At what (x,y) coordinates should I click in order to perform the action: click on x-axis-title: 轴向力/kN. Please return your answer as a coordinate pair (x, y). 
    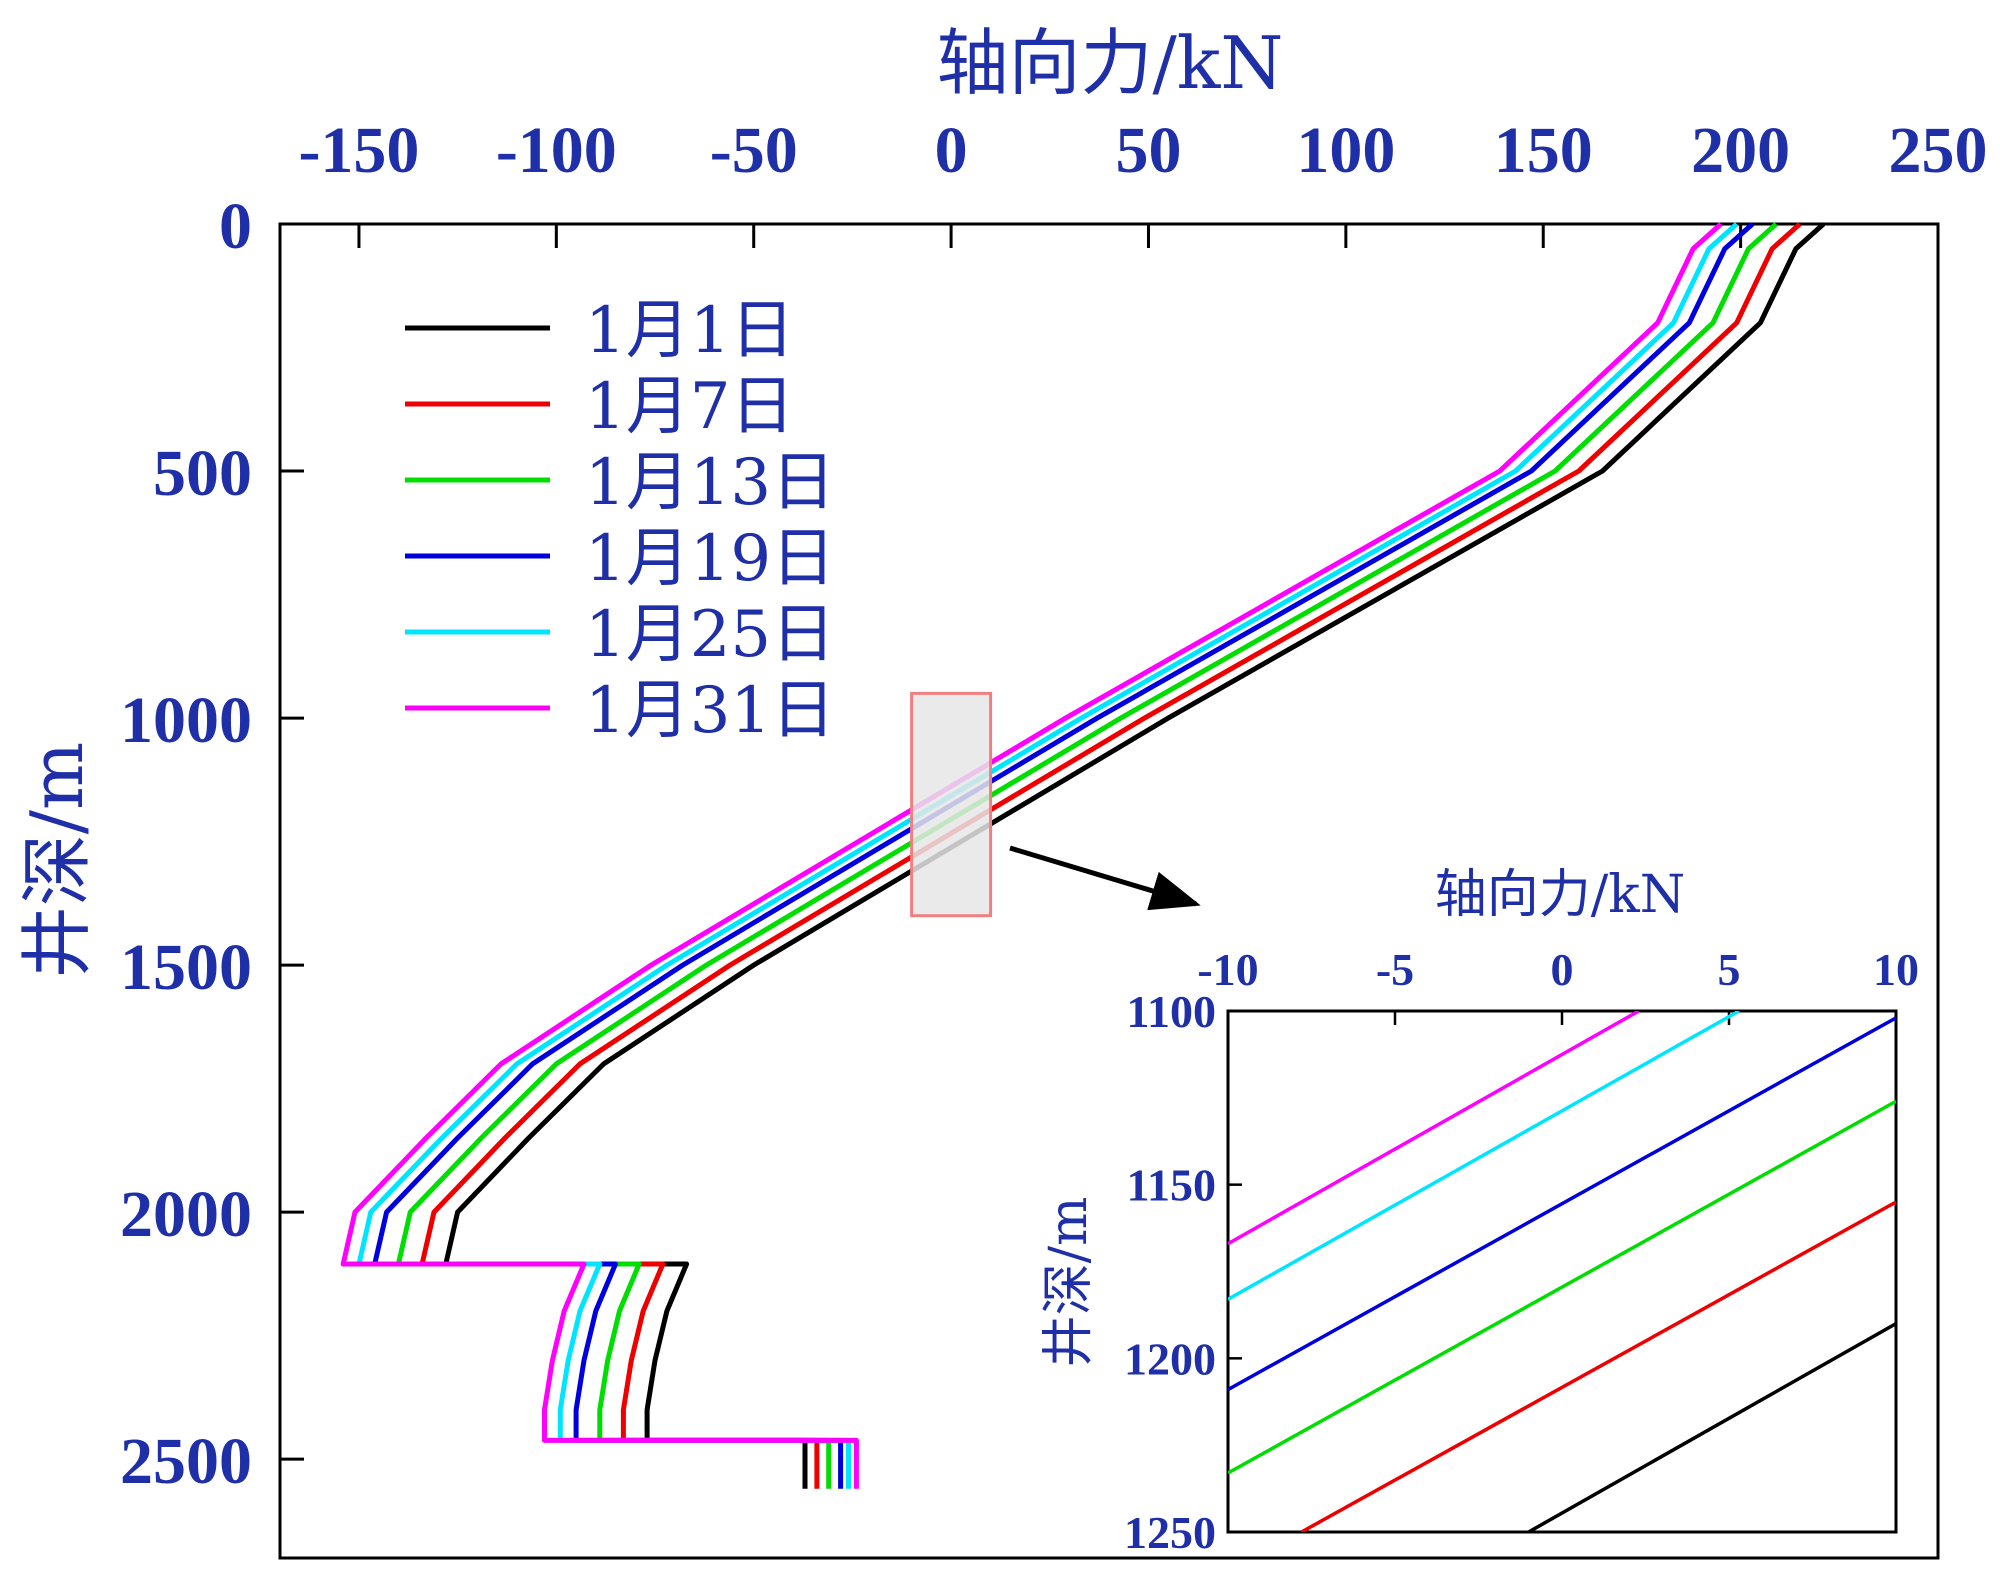
    Looking at the image, I should click on (1110, 63).